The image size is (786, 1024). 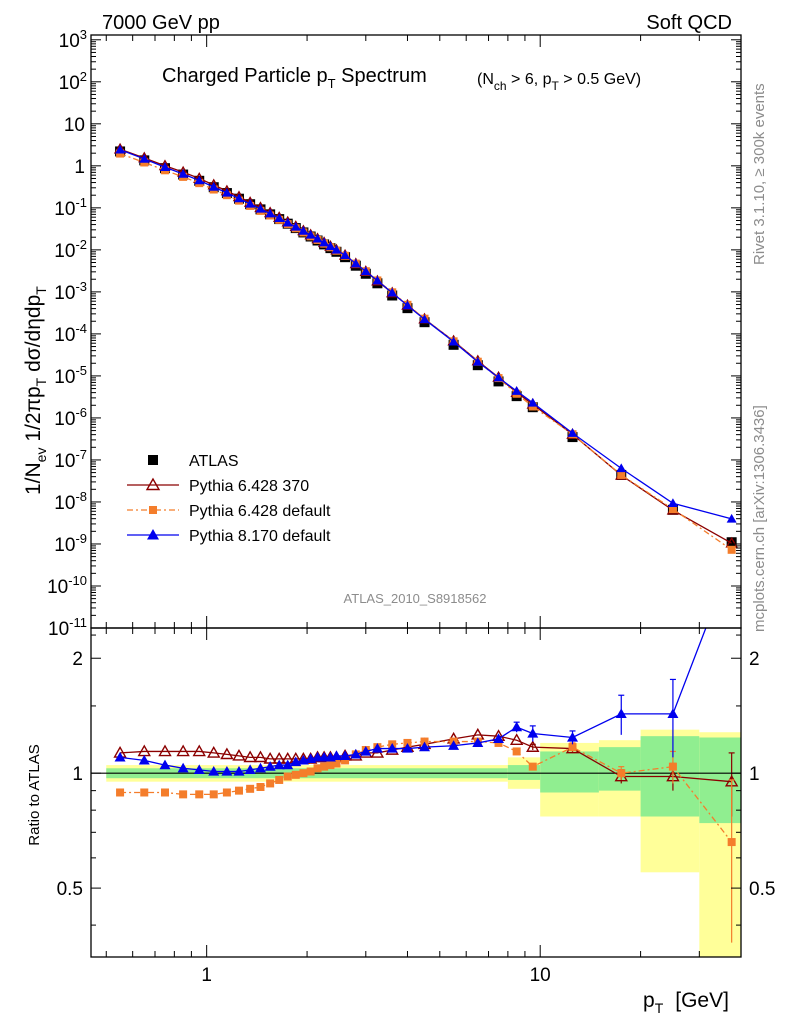 What do you see at coordinates (161, 23) in the screenshot?
I see `header-left: 7000 GeV pp` at bounding box center [161, 23].